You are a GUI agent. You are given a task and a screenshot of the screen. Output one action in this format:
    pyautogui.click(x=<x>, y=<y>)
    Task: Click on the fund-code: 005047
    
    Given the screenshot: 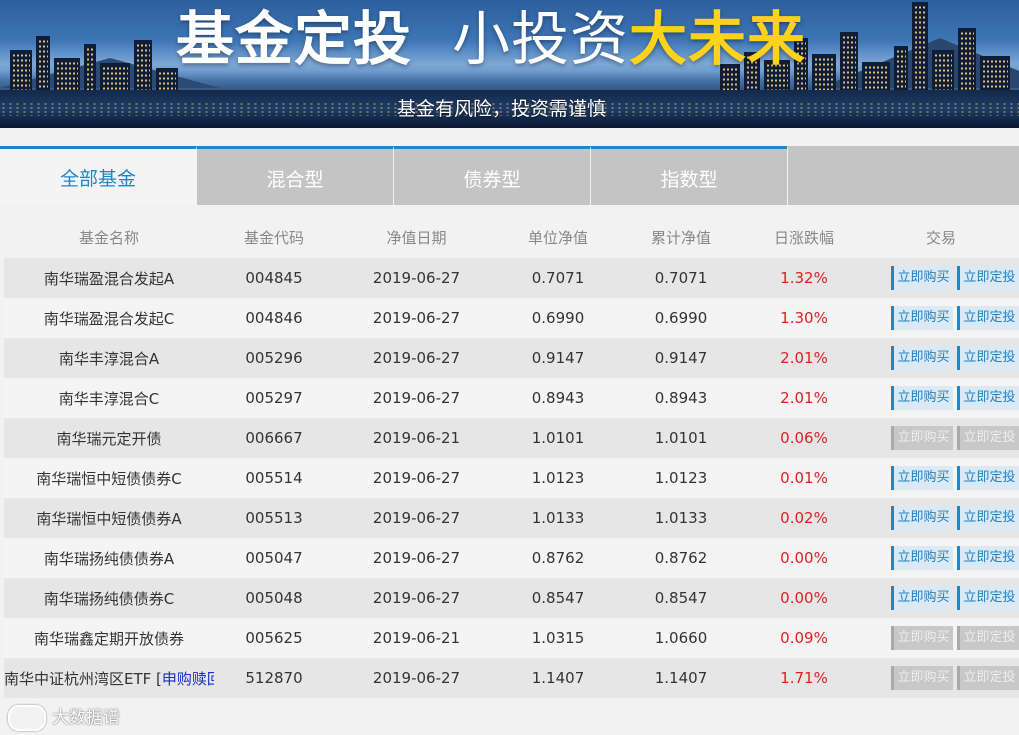 What is the action you would take?
    pyautogui.click(x=274, y=558)
    